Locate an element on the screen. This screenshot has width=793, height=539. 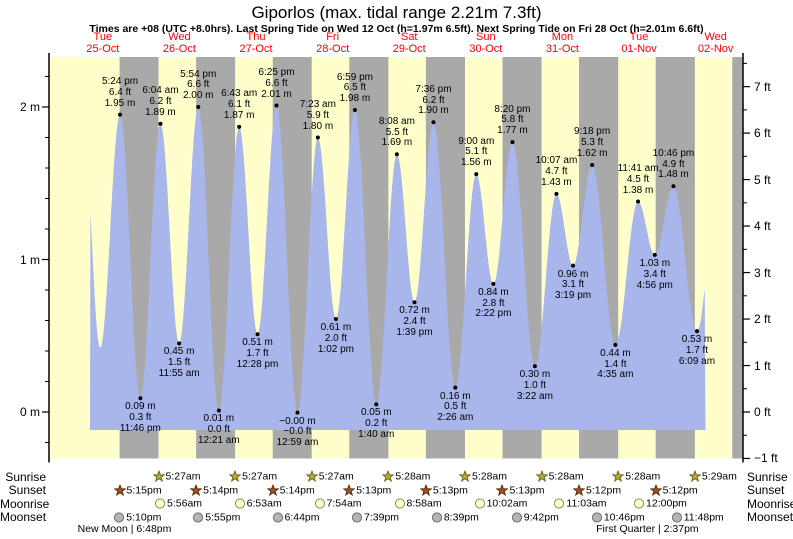
sunset-time: 5:14pm is located at coordinates (221, 490).